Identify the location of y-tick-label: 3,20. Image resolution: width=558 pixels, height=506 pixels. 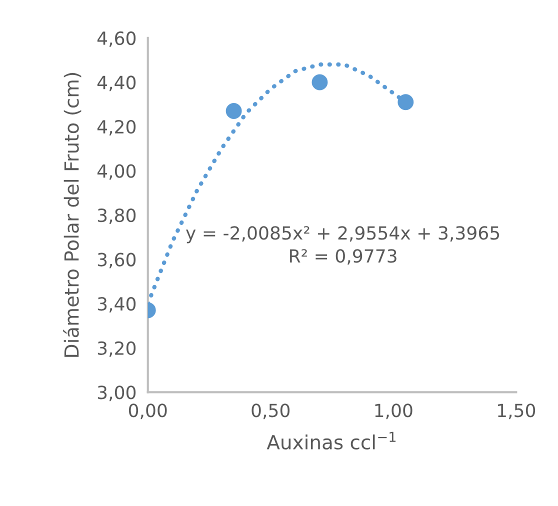
(117, 349).